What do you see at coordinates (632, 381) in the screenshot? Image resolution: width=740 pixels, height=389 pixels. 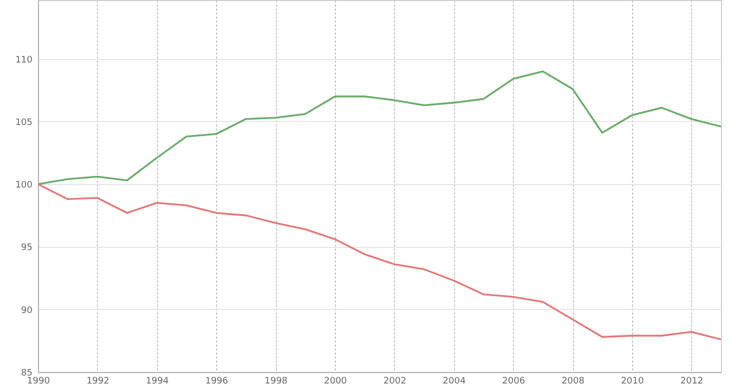 I see `x-tick-label: 2010` at bounding box center [632, 381].